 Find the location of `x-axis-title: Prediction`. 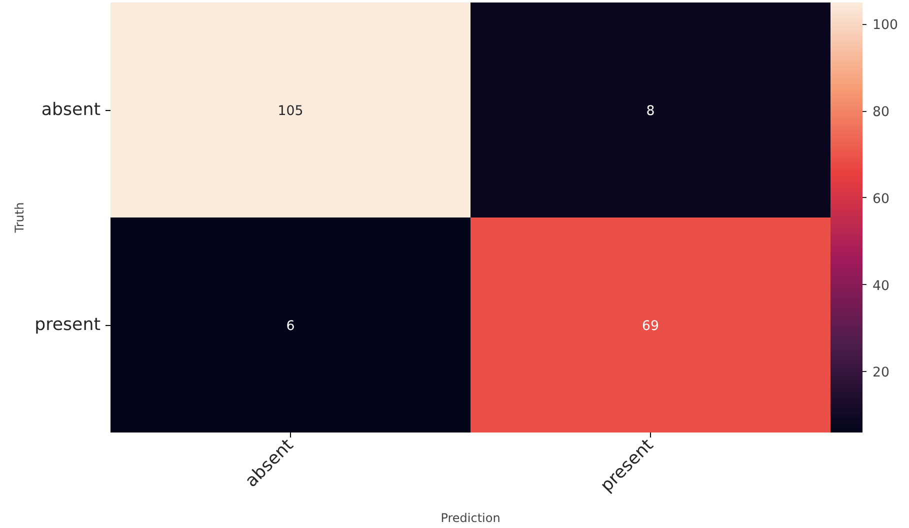

x-axis-title: Prediction is located at coordinates (470, 518).